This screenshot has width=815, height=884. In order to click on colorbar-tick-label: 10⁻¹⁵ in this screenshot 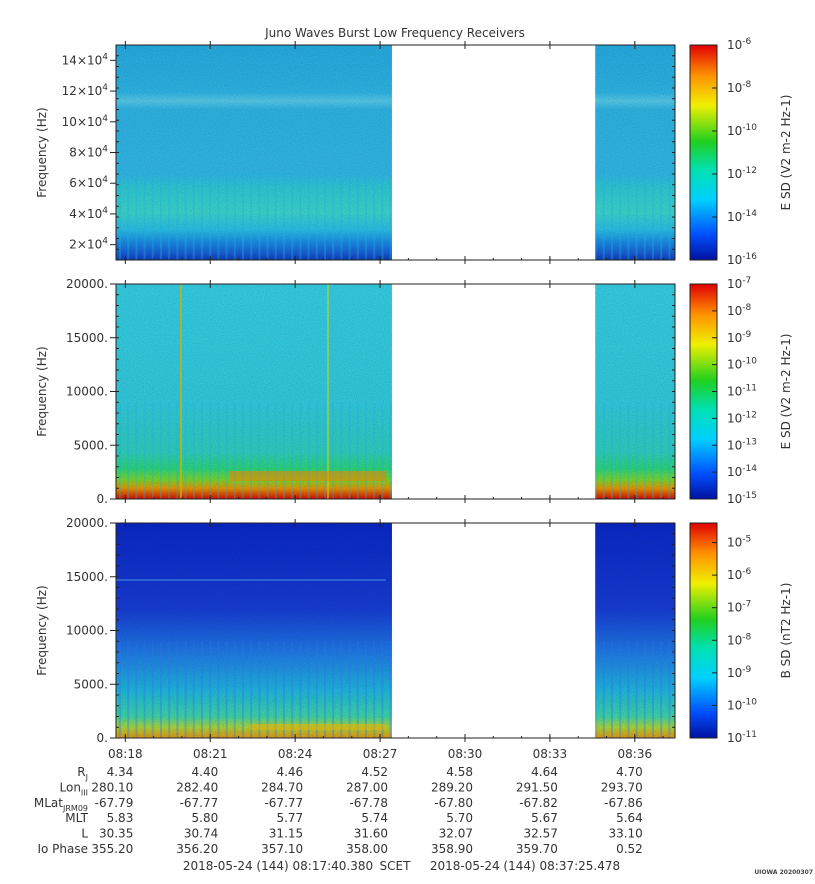, I will do `click(742, 498)`.